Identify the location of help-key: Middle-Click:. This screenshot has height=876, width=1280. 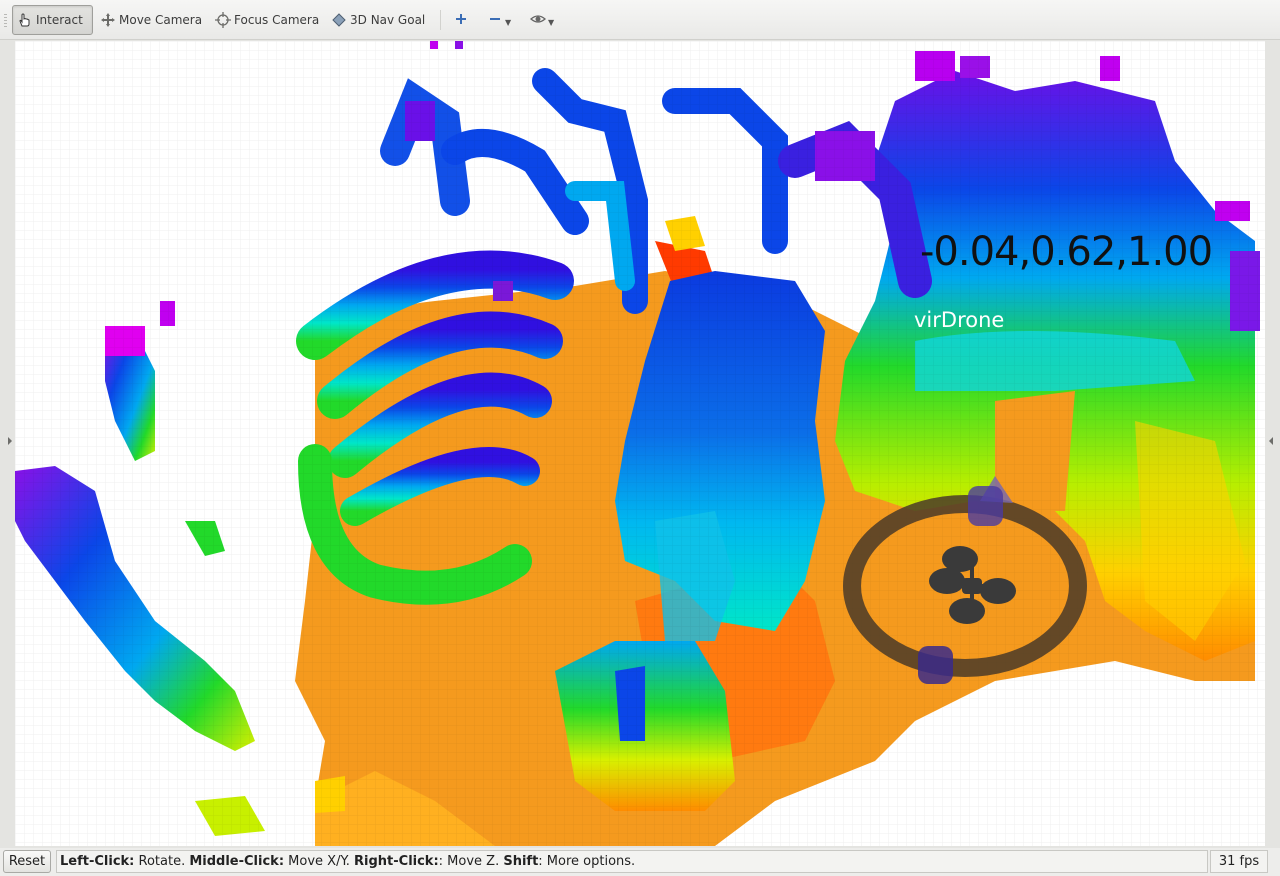
(237, 861).